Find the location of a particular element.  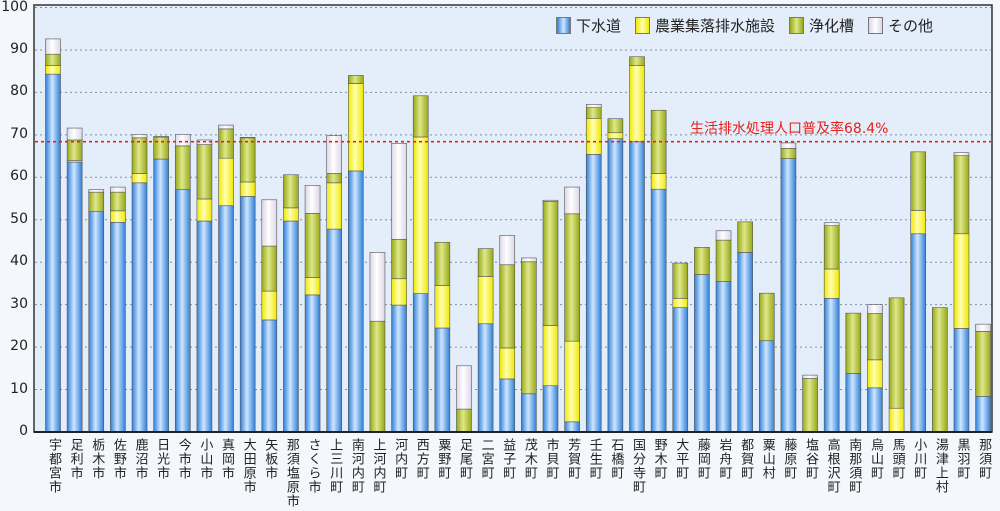

x-tick-label: 粟山村 is located at coordinates (767, 459).